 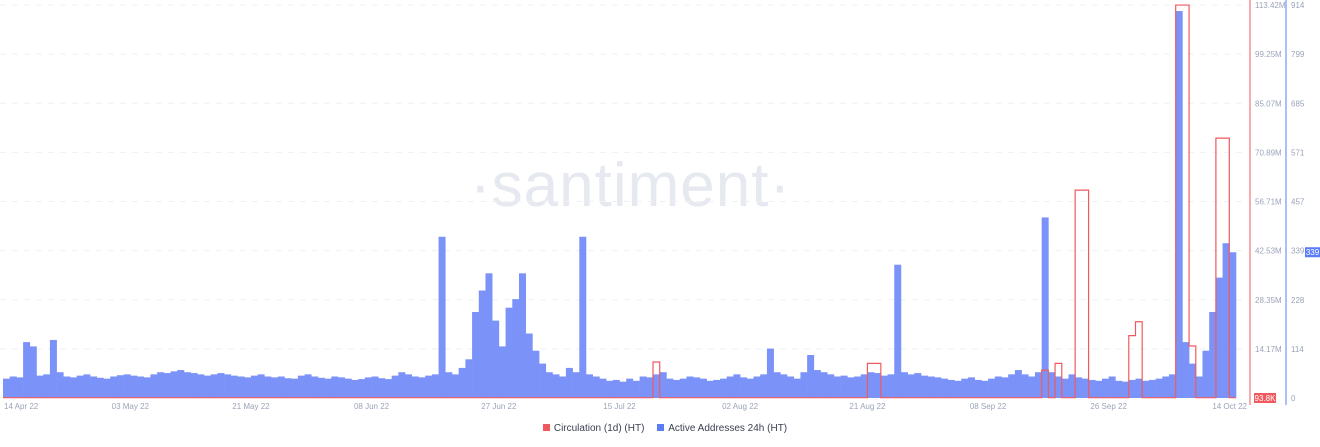 I want to click on circulation-last-value: 93.8K, so click(x=1266, y=398).